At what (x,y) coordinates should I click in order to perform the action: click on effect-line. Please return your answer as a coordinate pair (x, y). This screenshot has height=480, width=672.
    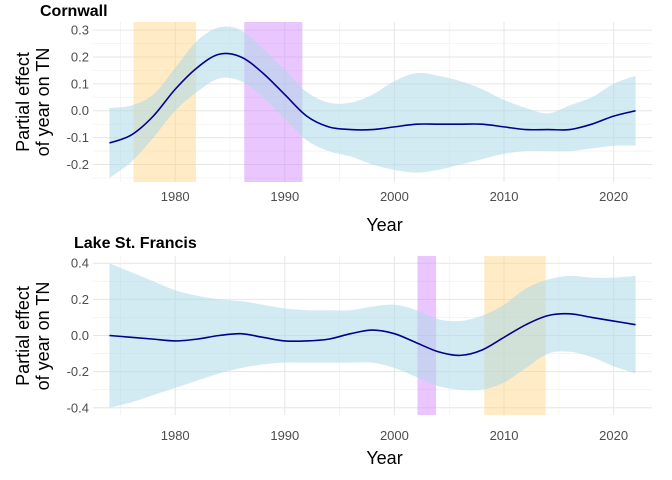
    Looking at the image, I should click on (372, 334).